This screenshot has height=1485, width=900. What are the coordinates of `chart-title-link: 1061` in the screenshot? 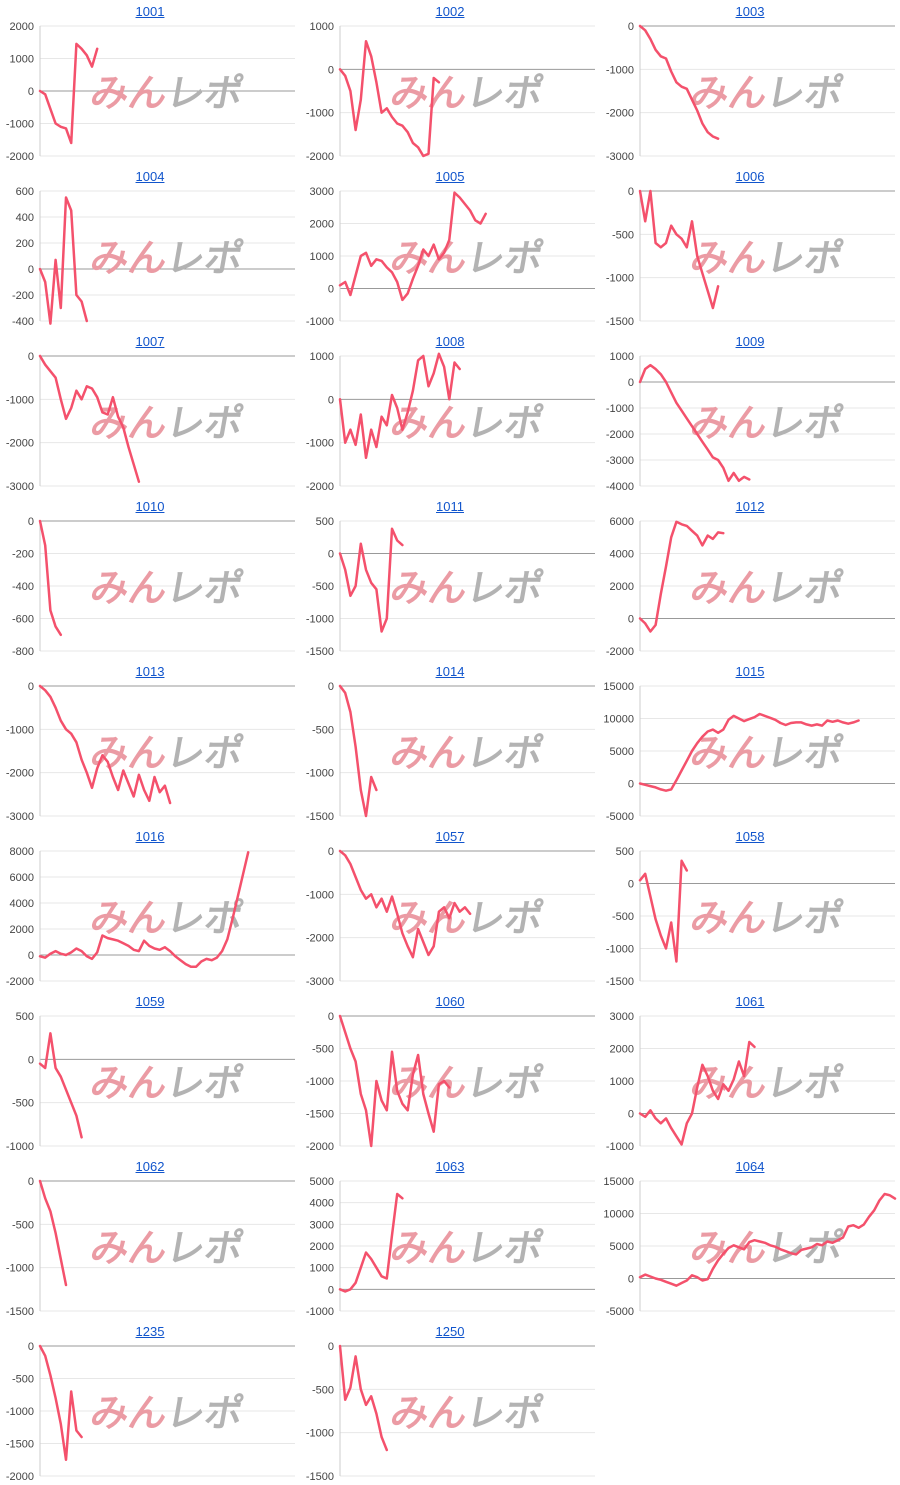 It's located at (750, 1001).